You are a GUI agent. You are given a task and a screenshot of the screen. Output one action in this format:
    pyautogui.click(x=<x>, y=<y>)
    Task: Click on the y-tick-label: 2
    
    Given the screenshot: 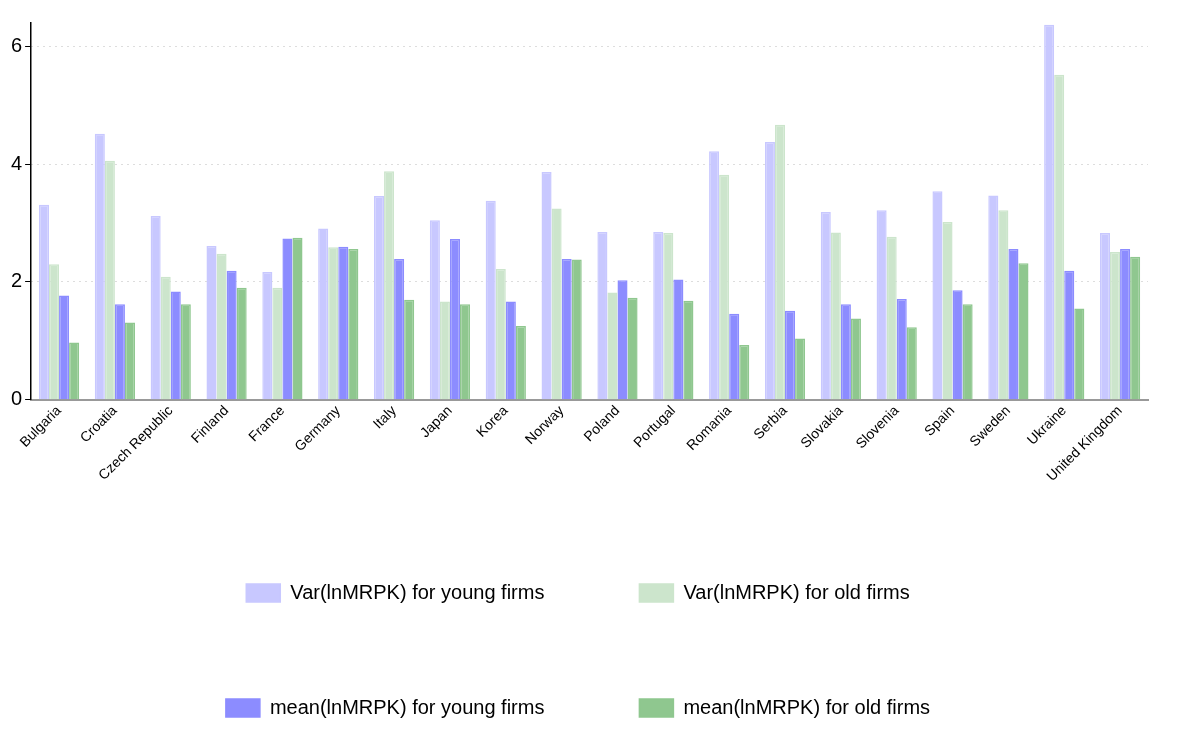 What is the action you would take?
    pyautogui.click(x=17, y=280)
    